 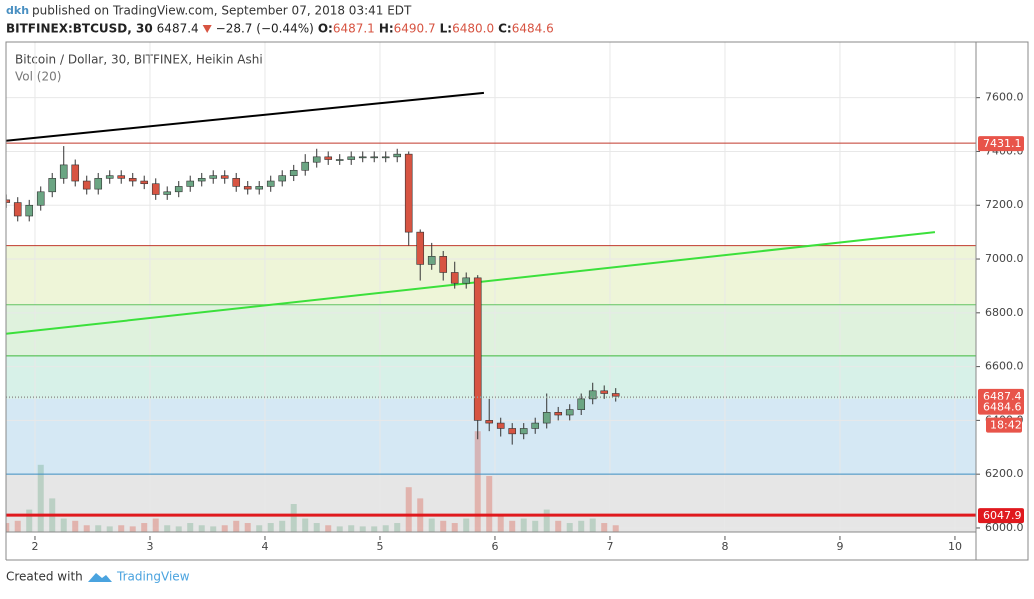 What do you see at coordinates (1004, 258) in the screenshot?
I see `y-tick-label: 7000.0` at bounding box center [1004, 258].